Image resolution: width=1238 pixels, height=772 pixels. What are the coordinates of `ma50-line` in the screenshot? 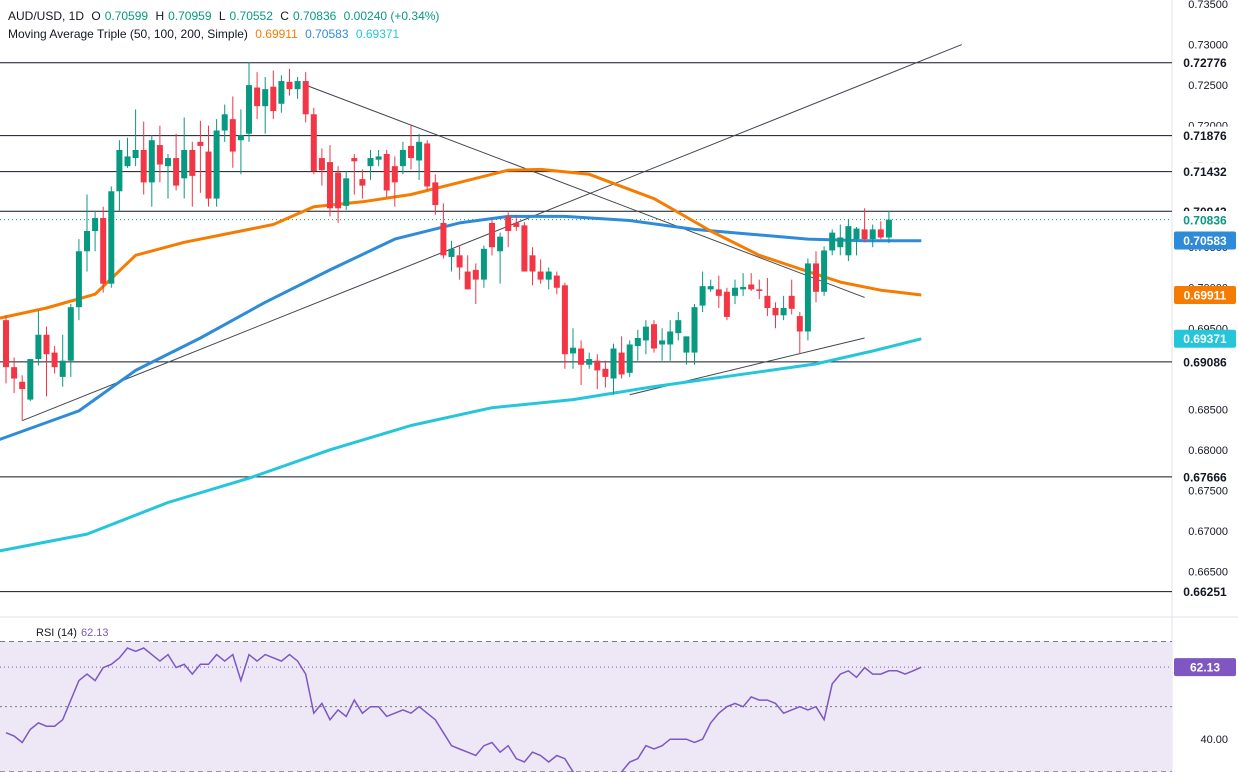 It's located at (461, 243).